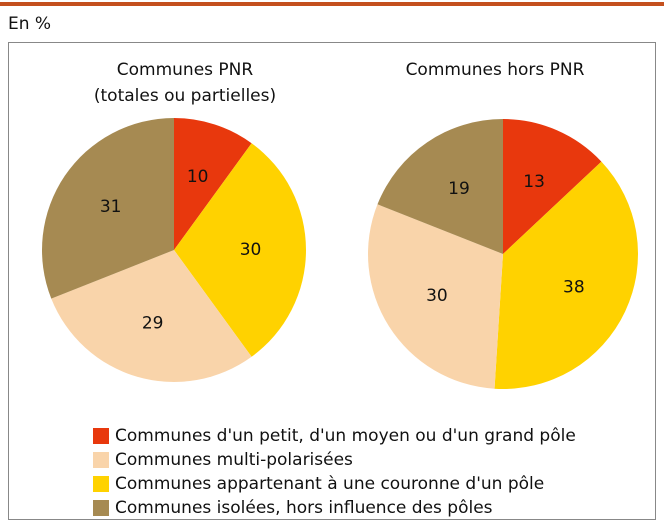 This screenshot has width=664, height=528. I want to click on slice-label: 29, so click(153, 324).